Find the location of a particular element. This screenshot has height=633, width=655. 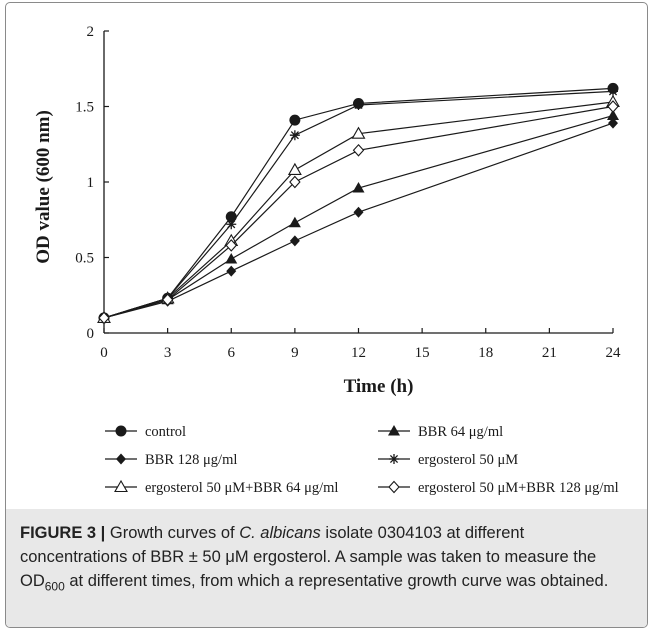

x-tick-label: 18 is located at coordinates (485, 353).